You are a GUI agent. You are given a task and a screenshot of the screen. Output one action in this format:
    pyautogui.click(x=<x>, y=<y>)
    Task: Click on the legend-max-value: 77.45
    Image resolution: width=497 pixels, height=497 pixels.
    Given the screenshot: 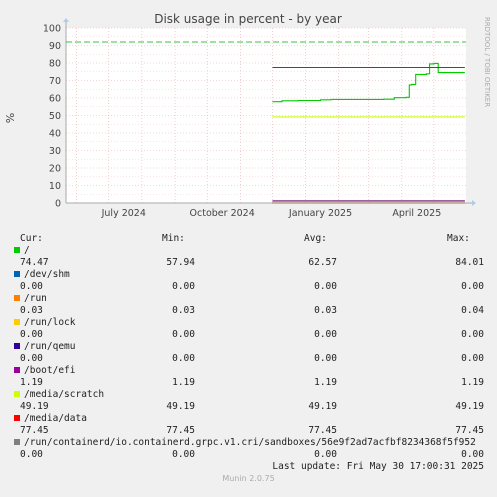 What is the action you would take?
    pyautogui.click(x=469, y=430)
    